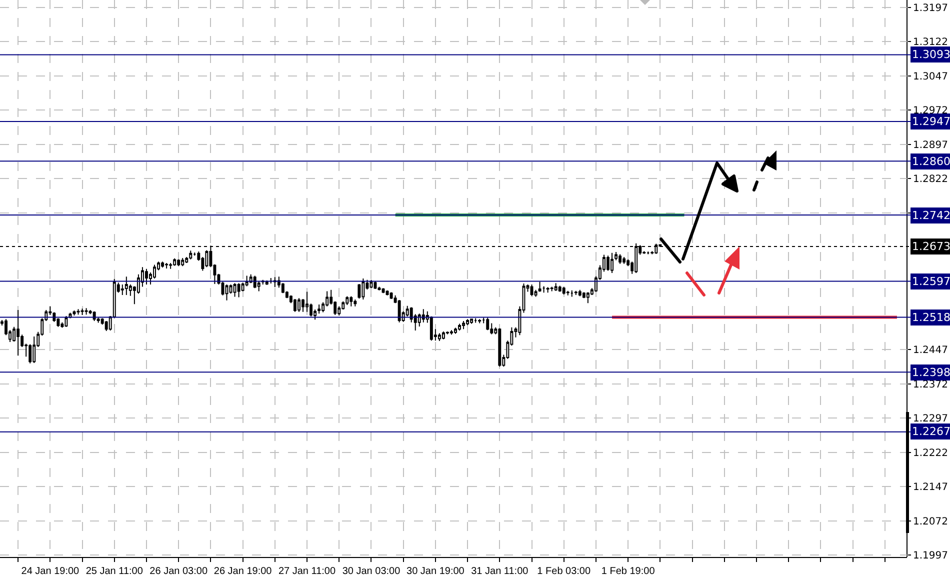 The height and width of the screenshot is (580, 950). What do you see at coordinates (931, 431) in the screenshot?
I see `ref-line-label: 1.2267` at bounding box center [931, 431].